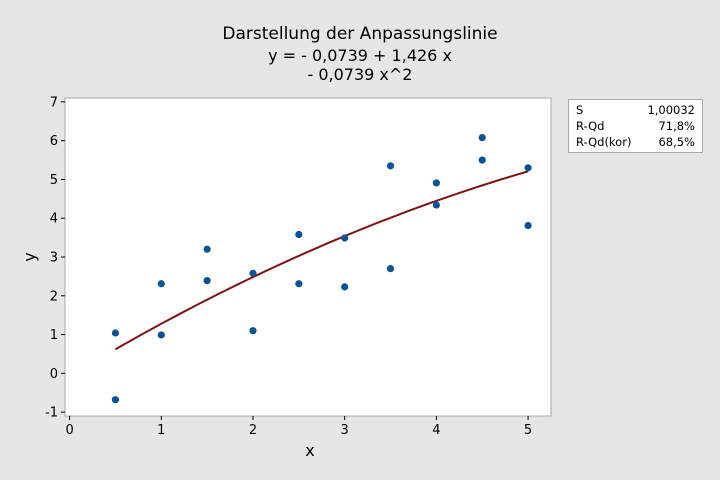 The width and height of the screenshot is (720, 480). Describe the element at coordinates (54, 296) in the screenshot. I see `y-tick-label: 2` at that location.